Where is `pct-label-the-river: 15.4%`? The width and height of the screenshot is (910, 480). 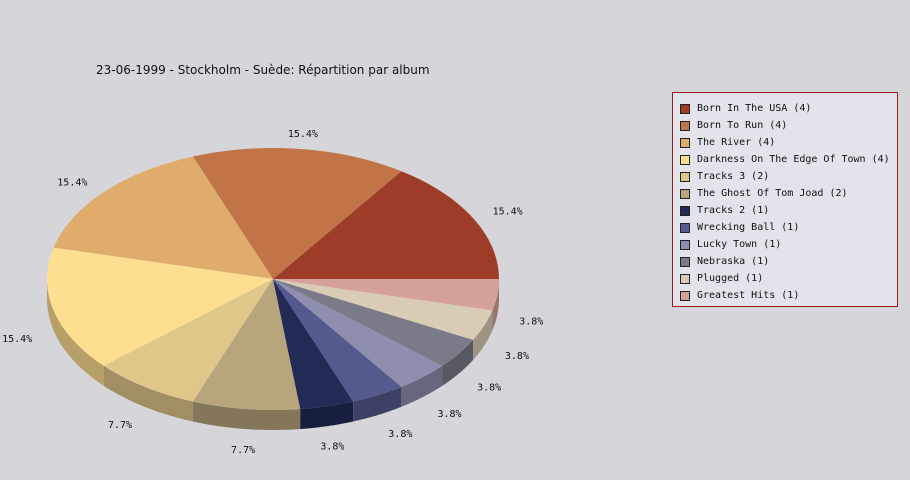 pct-label-the-river: 15.4% is located at coordinates (72, 183).